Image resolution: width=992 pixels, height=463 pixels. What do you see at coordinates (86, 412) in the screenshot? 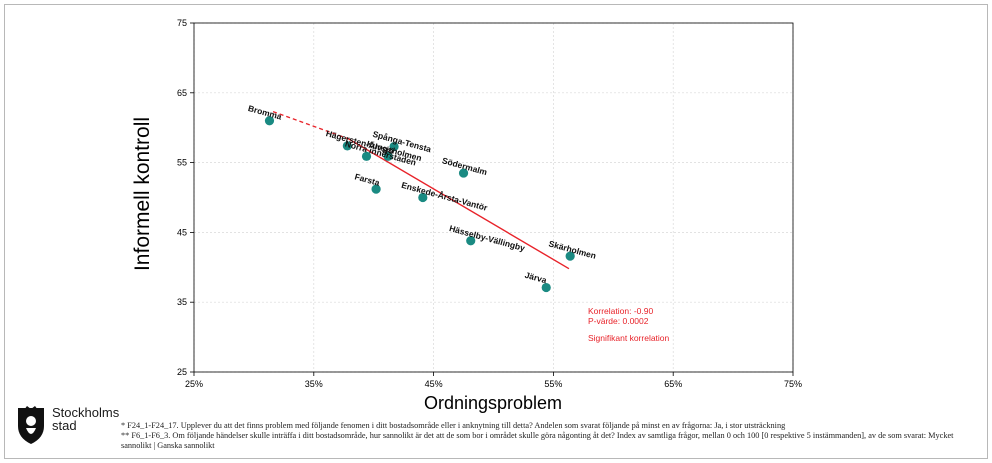
I see `logo-line-1: Stockholms` at bounding box center [86, 412].